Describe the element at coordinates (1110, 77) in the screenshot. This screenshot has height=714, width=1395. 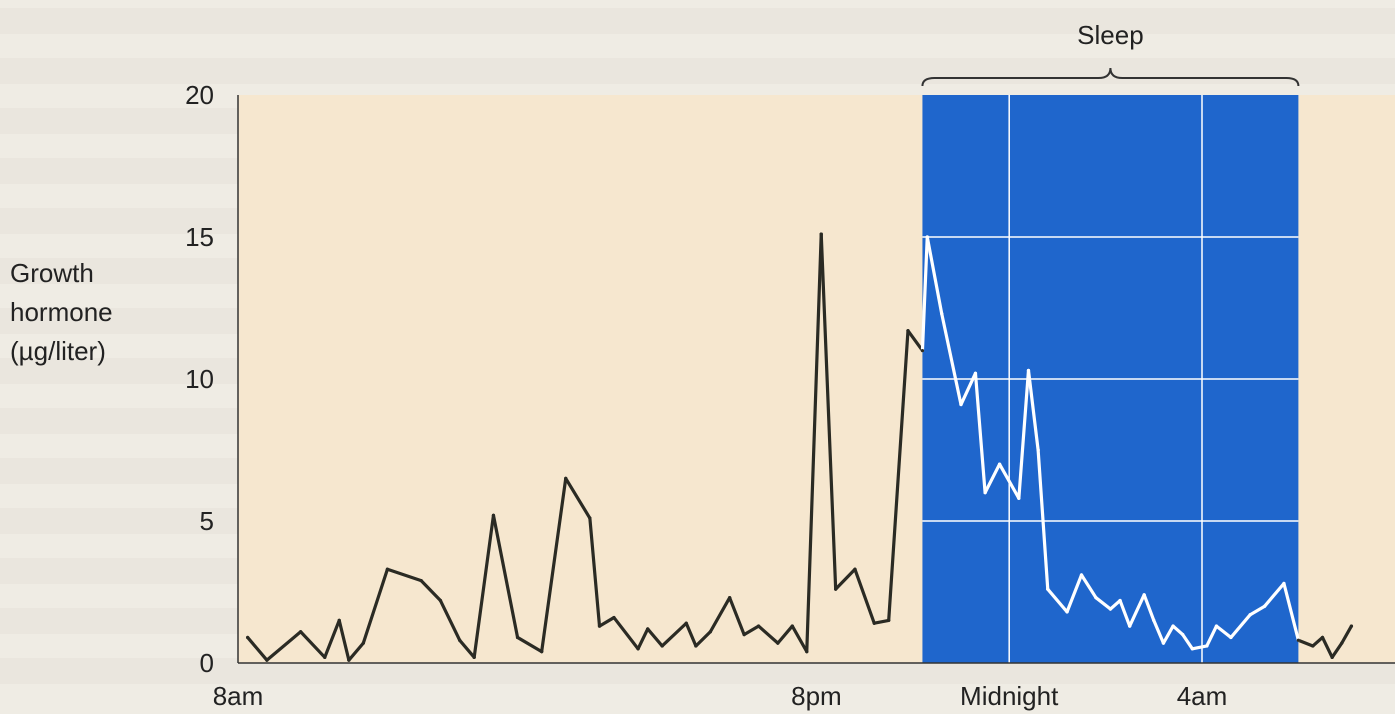
I see `sleep-bracket` at that location.